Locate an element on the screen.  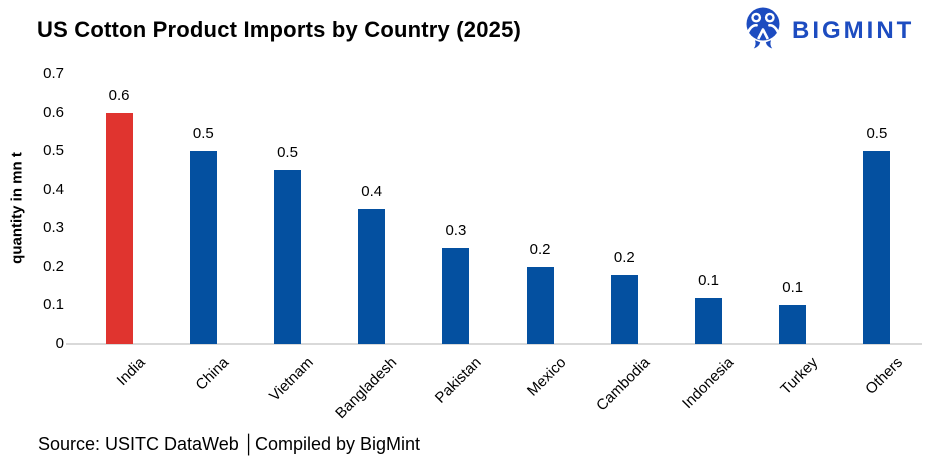
bigmint-wordmark: BIGMINT is located at coordinates (853, 30).